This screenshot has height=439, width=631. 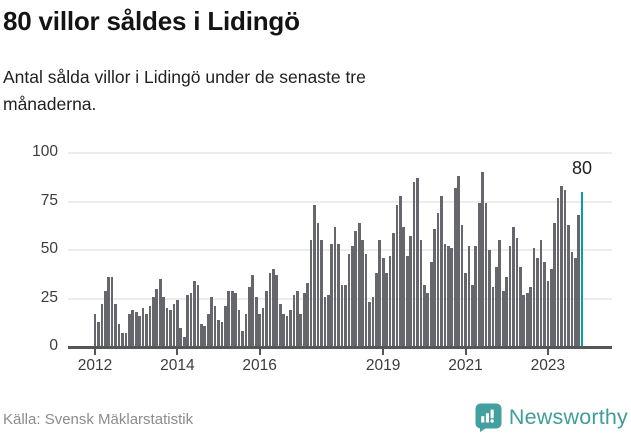 I want to click on y-axis-tick-label: 50, so click(x=49, y=248).